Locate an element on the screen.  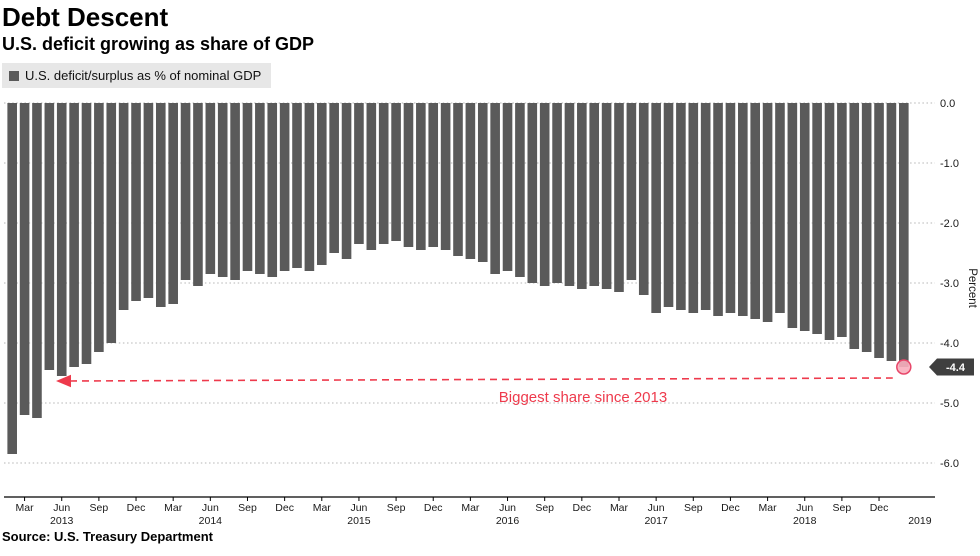
legend: U.S. deficit/surplus as % of nominal GDP is located at coordinates (137, 75).